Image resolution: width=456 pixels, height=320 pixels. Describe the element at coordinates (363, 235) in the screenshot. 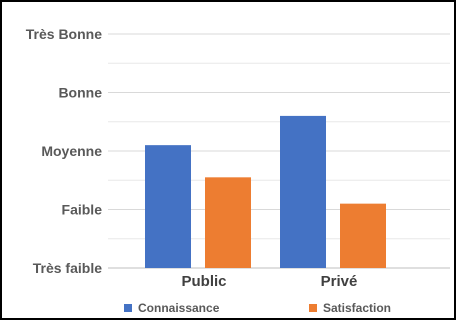

I see `bar-satisfaction-privé` at that location.